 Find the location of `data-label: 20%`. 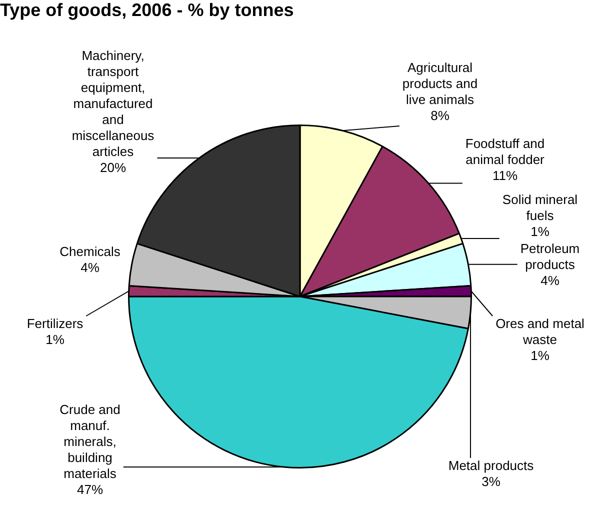

data-label: 20% is located at coordinates (113, 168).